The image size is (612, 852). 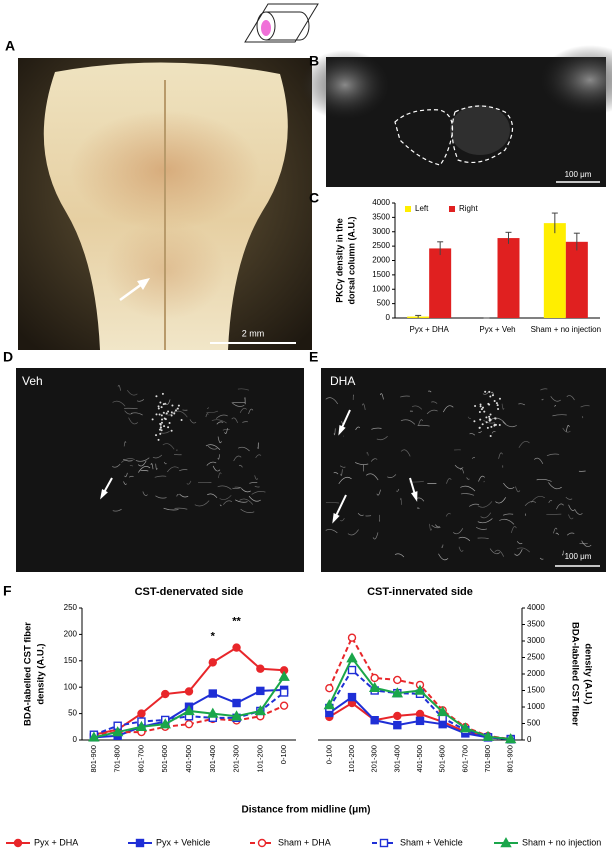 What do you see at coordinates (117, 759) in the screenshot?
I see `x-tick-label: 701-800` at bounding box center [117, 759].